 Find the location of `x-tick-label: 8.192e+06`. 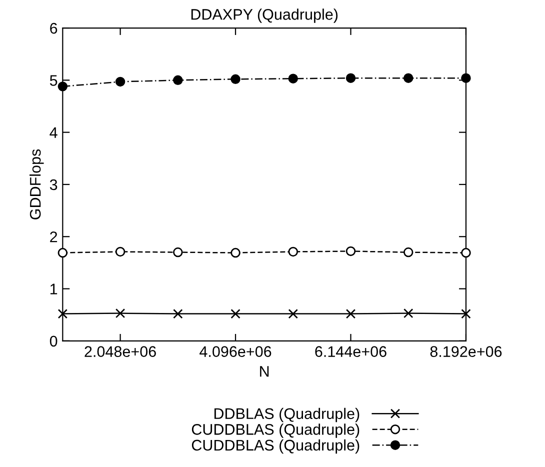

x-tick-label: 8.192e+06 is located at coordinates (466, 351).